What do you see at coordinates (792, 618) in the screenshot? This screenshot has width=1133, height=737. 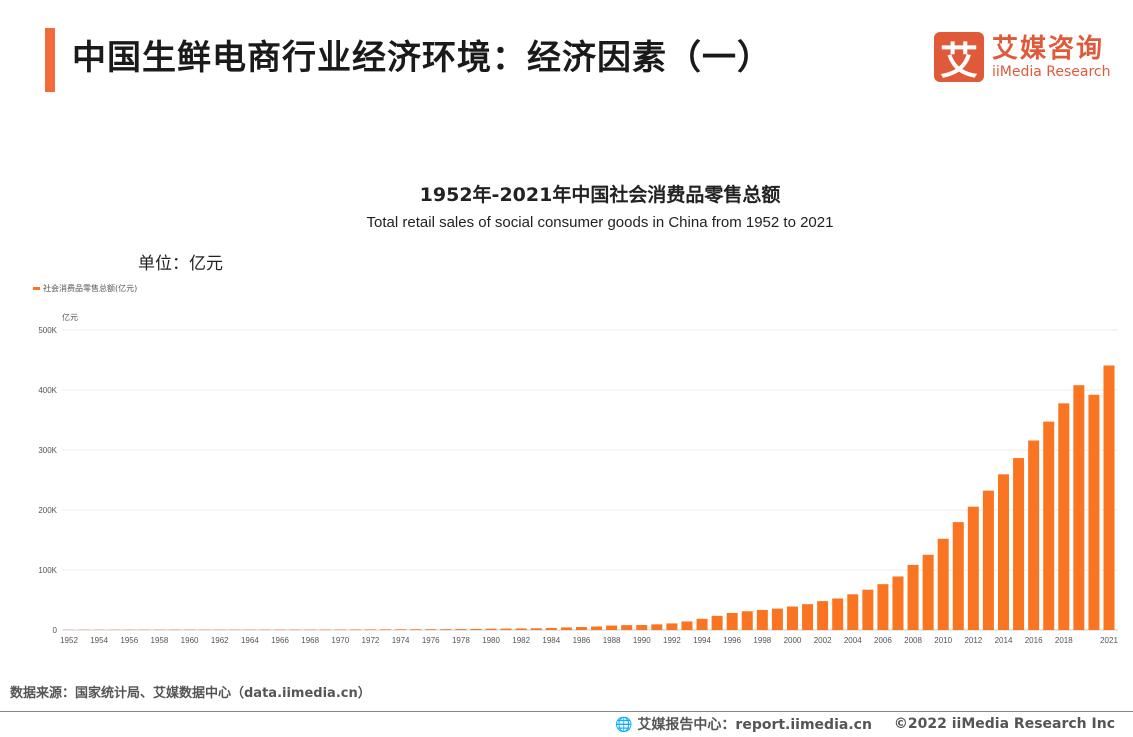 I see `bar-2000` at bounding box center [792, 618].